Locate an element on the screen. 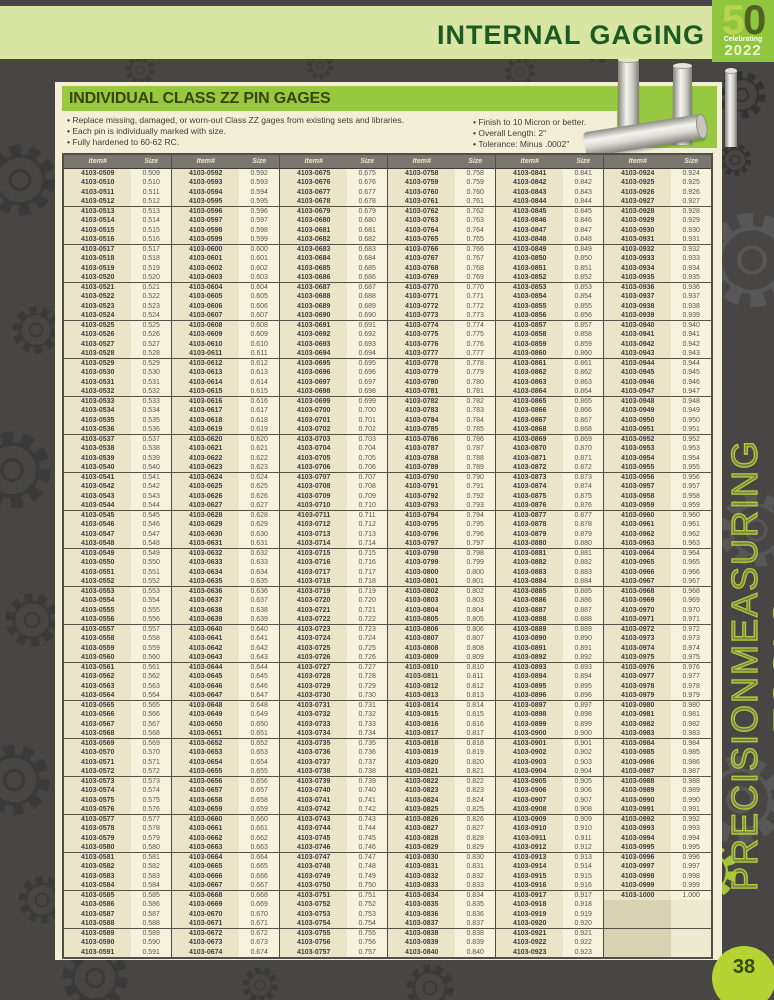 Image resolution: width=774 pixels, height=1000 pixels. table-row: 4103-0582 0.582 is located at coordinates (117, 867).